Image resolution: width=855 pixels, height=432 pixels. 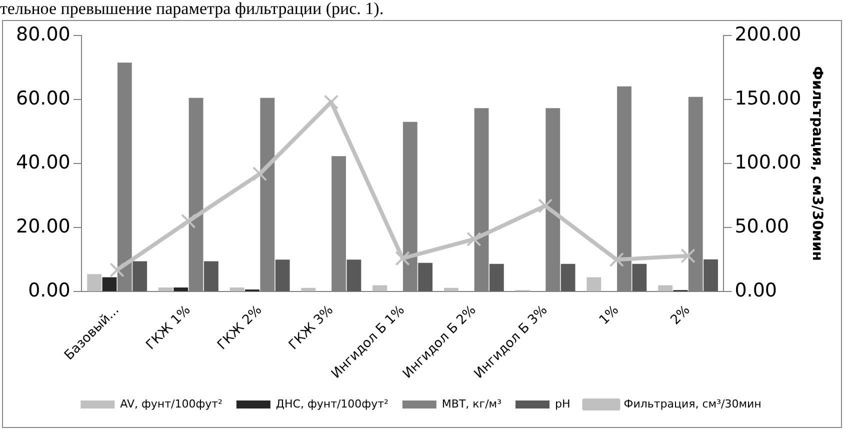 I want to click on y2-tick-label: 0.00, so click(x=756, y=291).